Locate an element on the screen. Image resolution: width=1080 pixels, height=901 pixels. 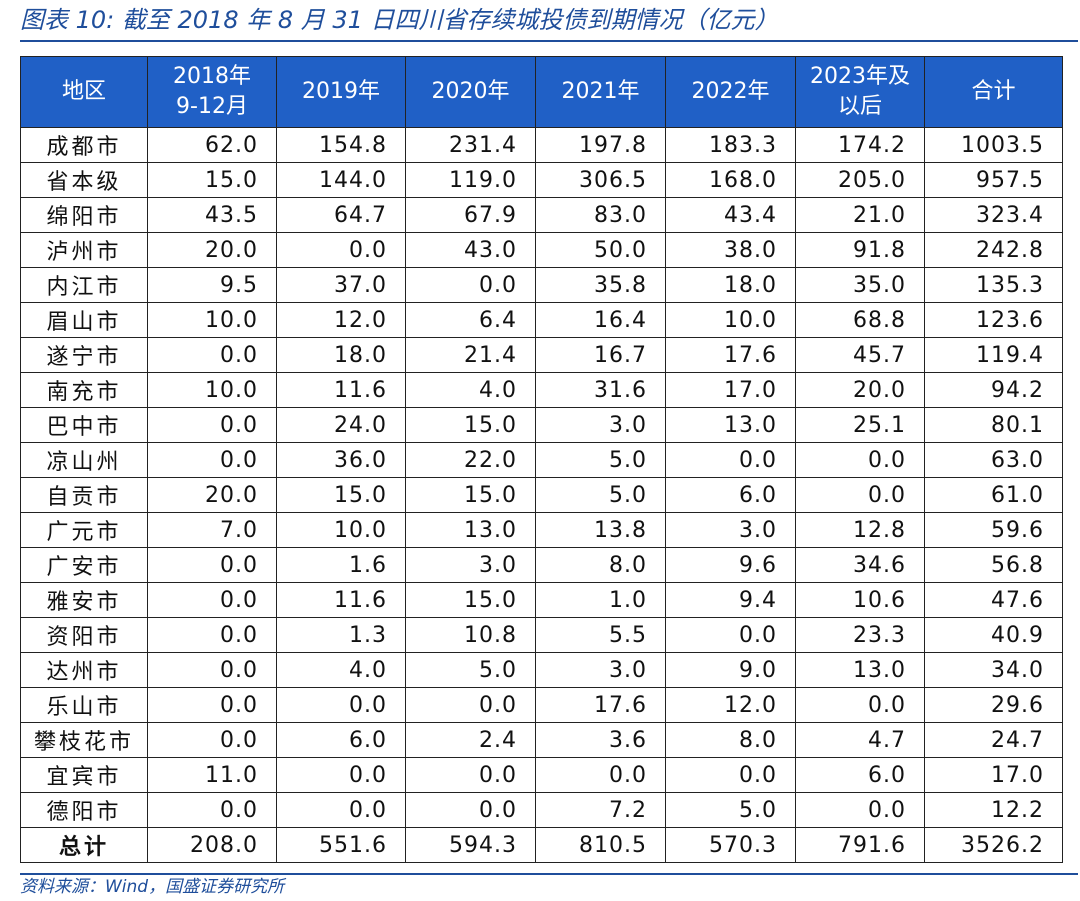
region-cell: 省本级 is located at coordinates (84, 180).